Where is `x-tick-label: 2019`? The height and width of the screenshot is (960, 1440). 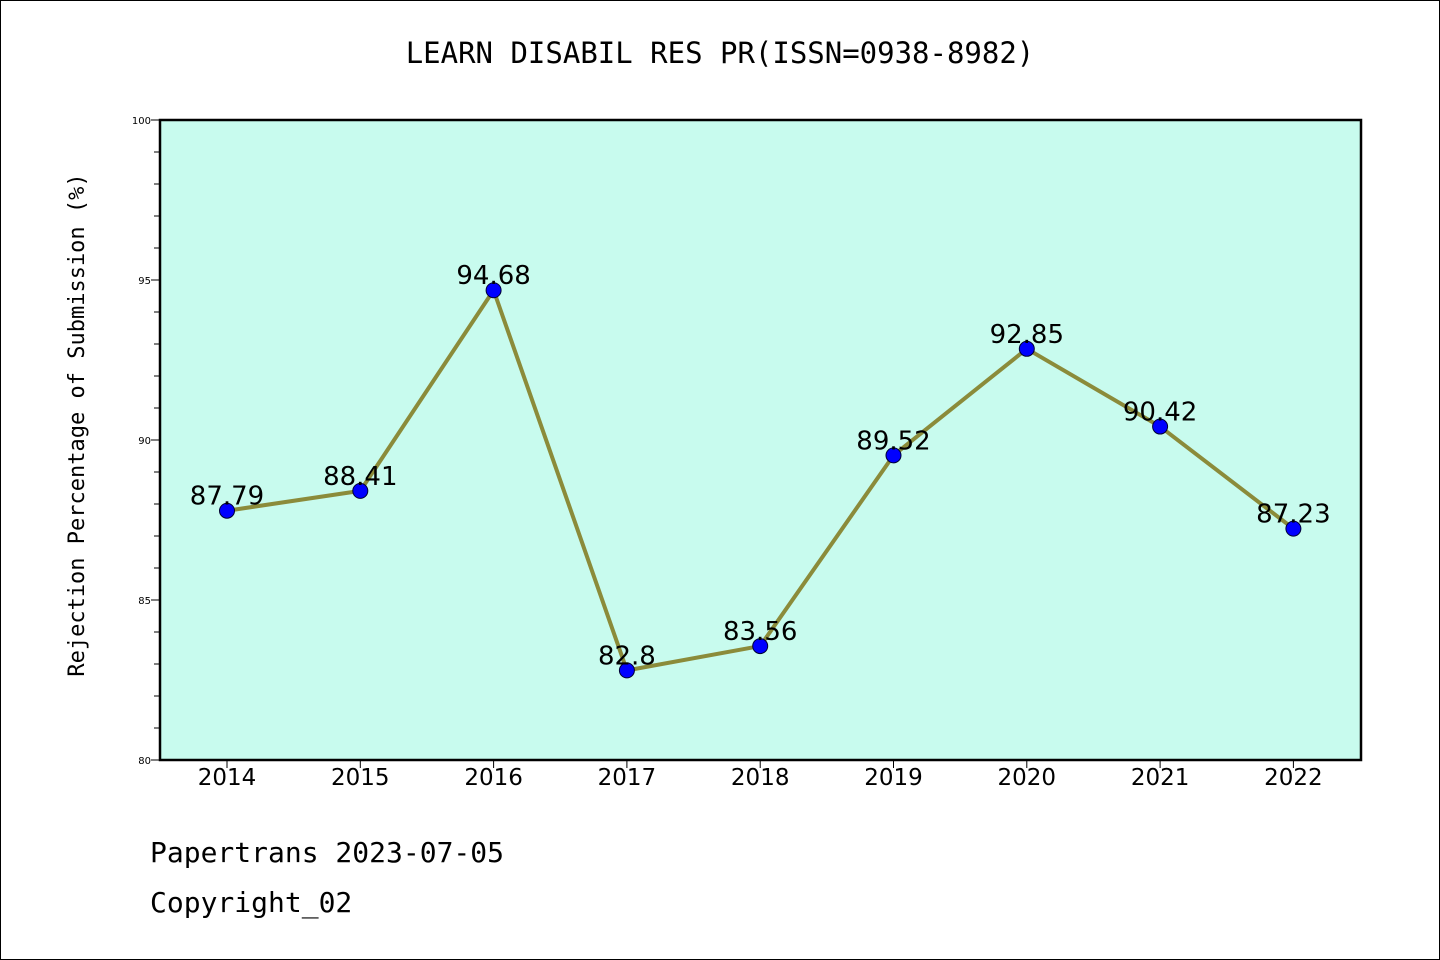 x-tick-label: 2019 is located at coordinates (893, 778).